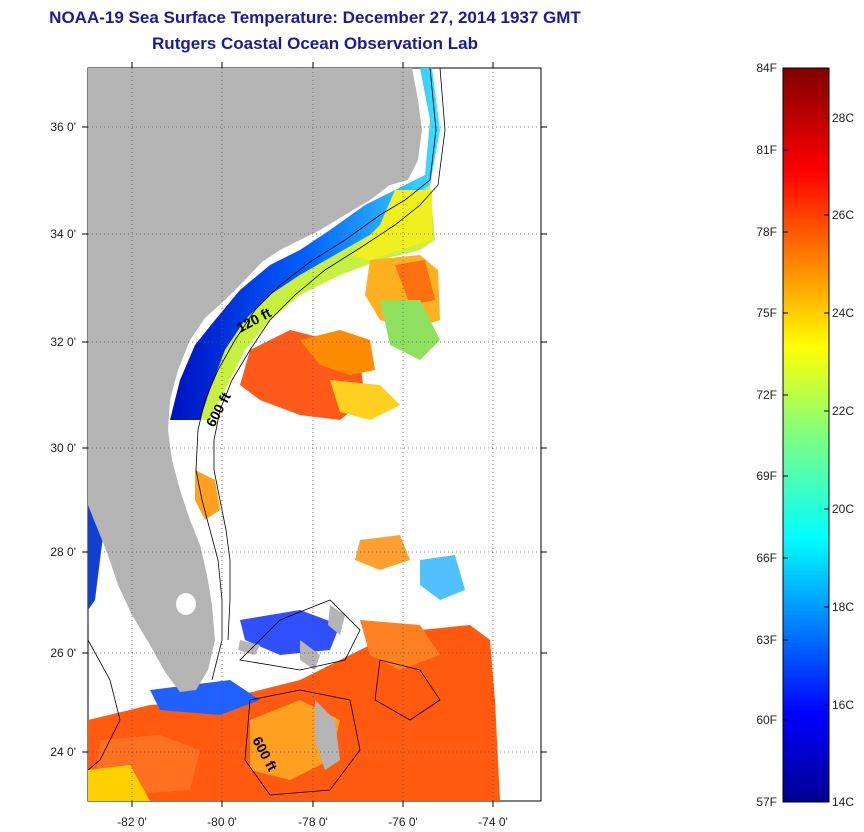 This screenshot has height=832, width=864. I want to click on lon-label: -76 0', so click(403, 822).